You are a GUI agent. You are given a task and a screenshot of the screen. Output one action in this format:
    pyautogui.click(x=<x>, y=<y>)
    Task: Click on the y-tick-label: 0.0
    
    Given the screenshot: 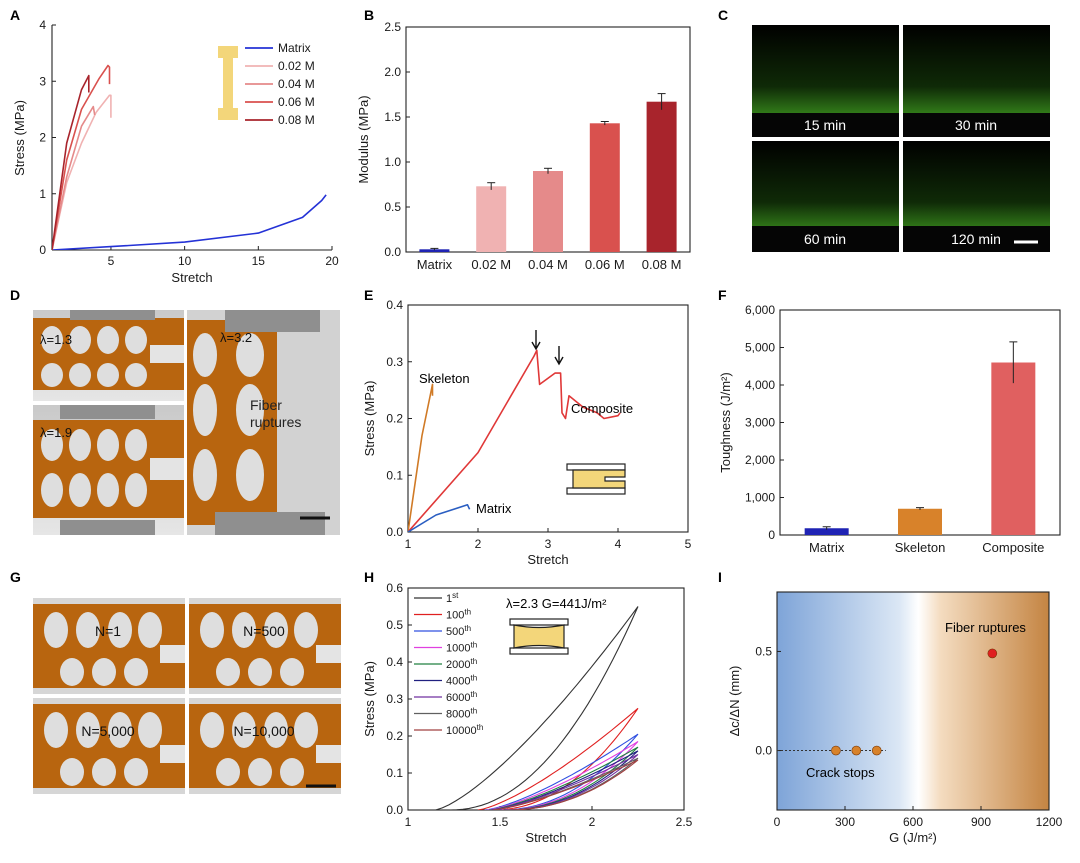 What is the action you would take?
    pyautogui.click(x=763, y=751)
    